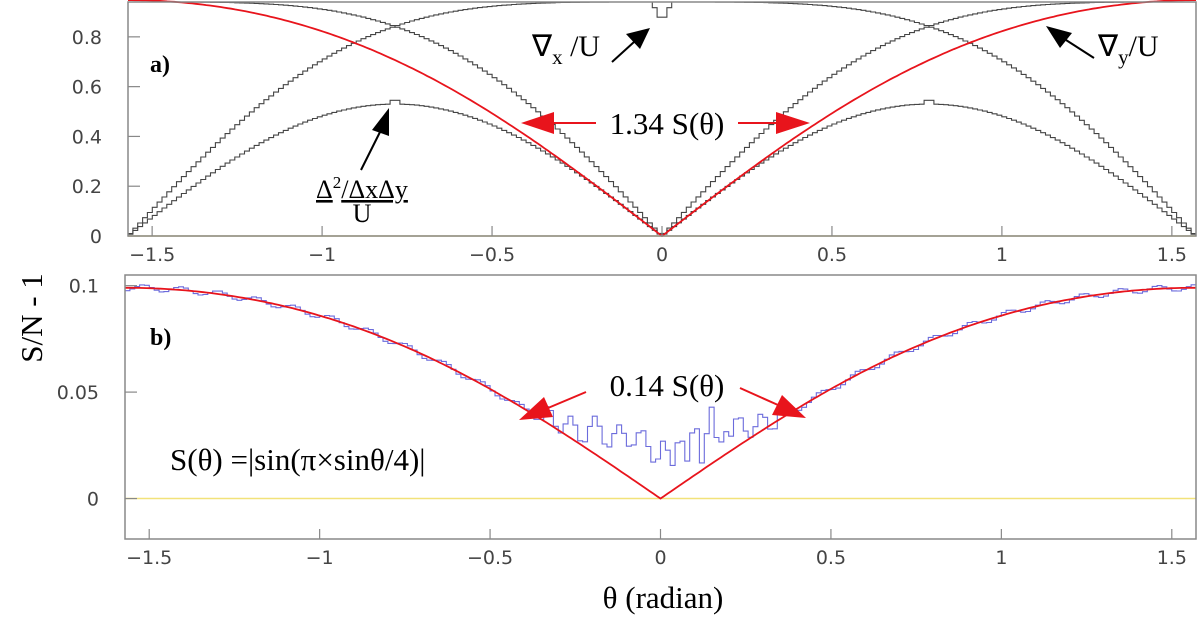 This screenshot has width=1200, height=621. What do you see at coordinates (84, 287) in the screenshot?
I see `panel-b-y-tick-label: 0.1` at bounding box center [84, 287].